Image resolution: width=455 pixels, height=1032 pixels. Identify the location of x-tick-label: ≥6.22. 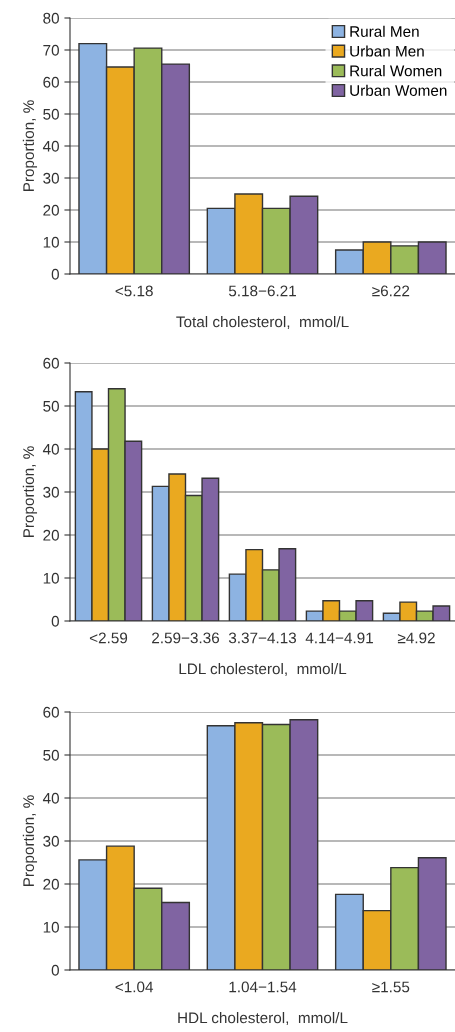
(391, 291).